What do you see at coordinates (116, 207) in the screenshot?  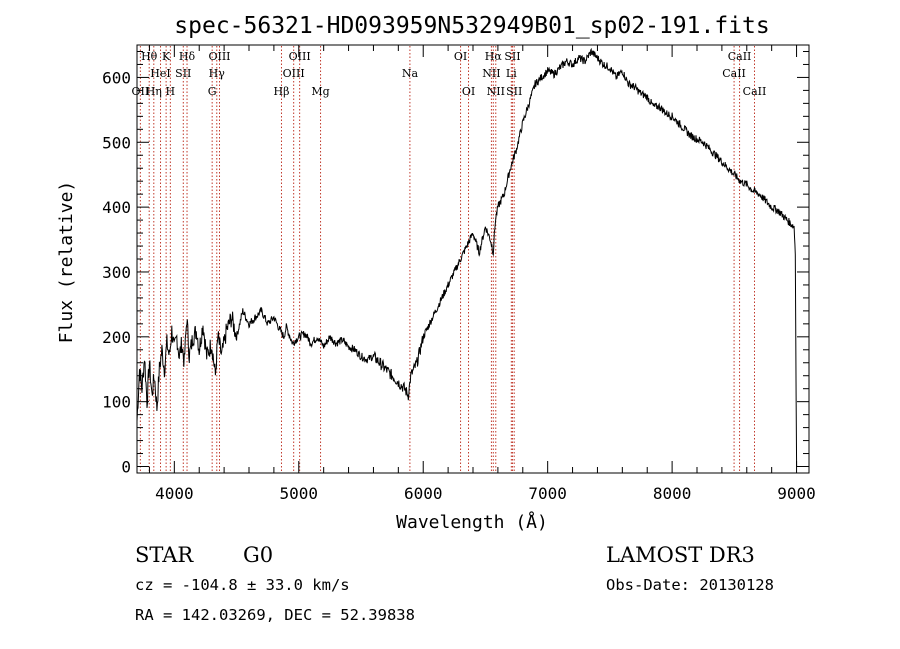 I see `y-tick-label: 400` at bounding box center [116, 207].